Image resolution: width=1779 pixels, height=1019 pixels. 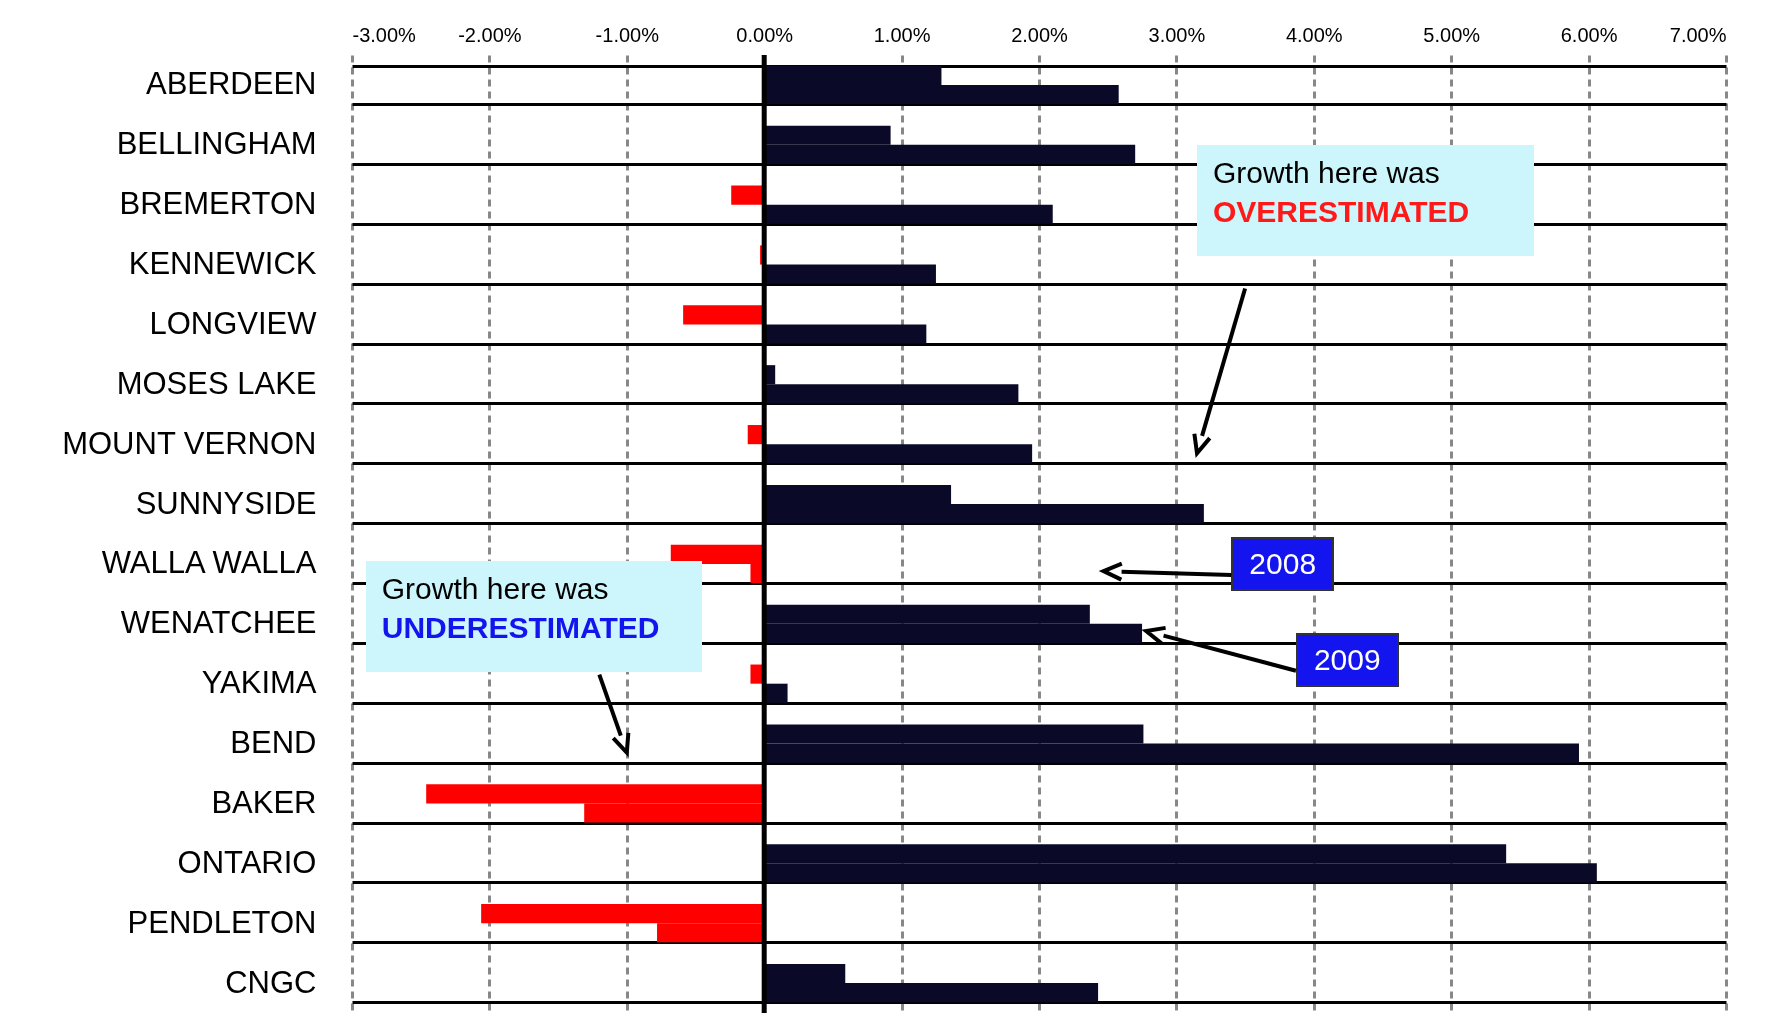 I want to click on x-tick-label: 3.00%, so click(x=1177, y=34).